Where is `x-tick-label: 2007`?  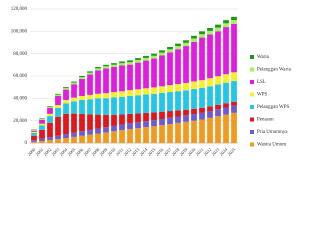 x-tick-label: 2007 is located at coordinates (88, 151).